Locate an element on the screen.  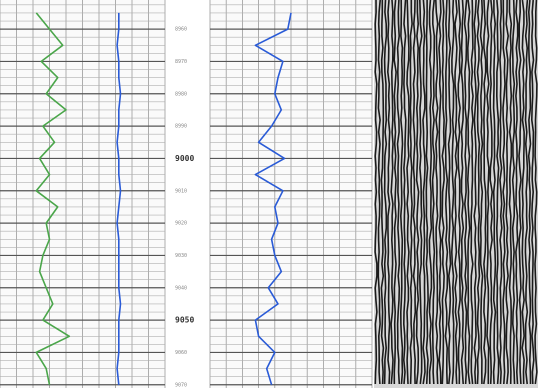
depth-label: 9030 is located at coordinates (181, 256).